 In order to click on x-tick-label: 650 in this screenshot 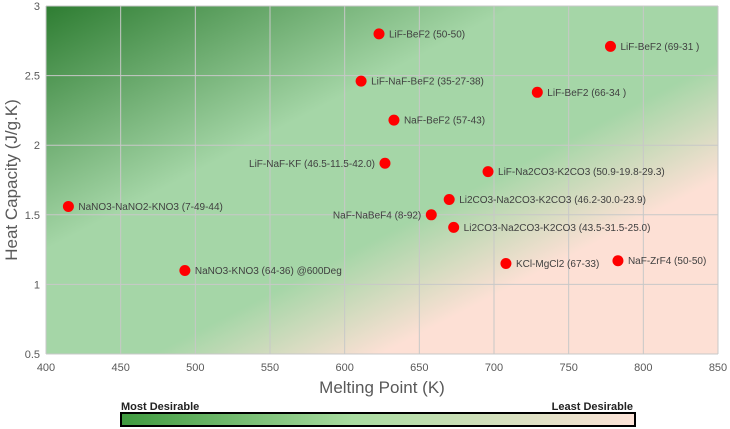, I will do `click(419, 368)`.